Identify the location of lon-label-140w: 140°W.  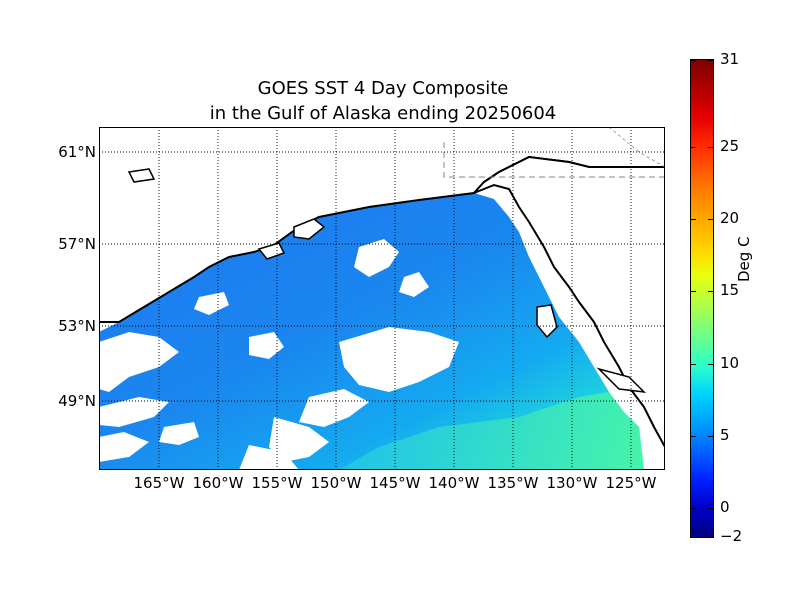
(454, 483).